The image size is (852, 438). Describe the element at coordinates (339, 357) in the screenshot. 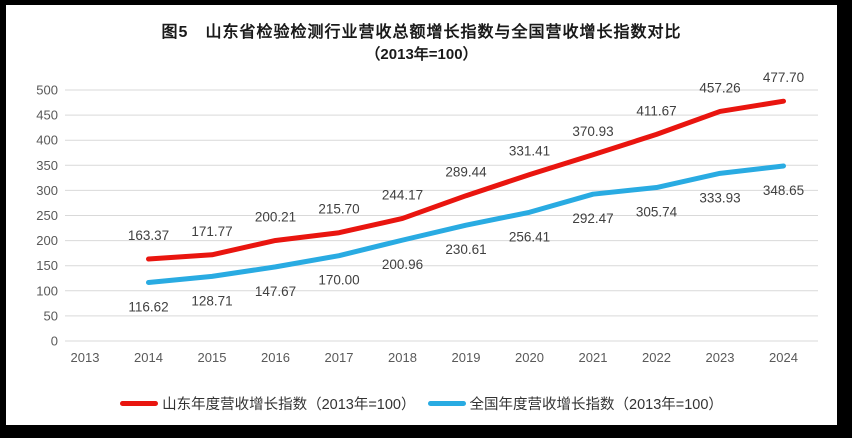

I see `x-tick-label: 2017` at that location.